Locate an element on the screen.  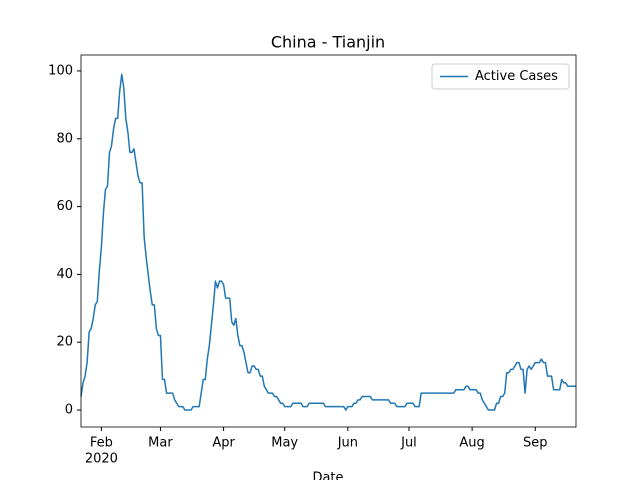
x-tick-label: Feb is located at coordinates (101, 443).